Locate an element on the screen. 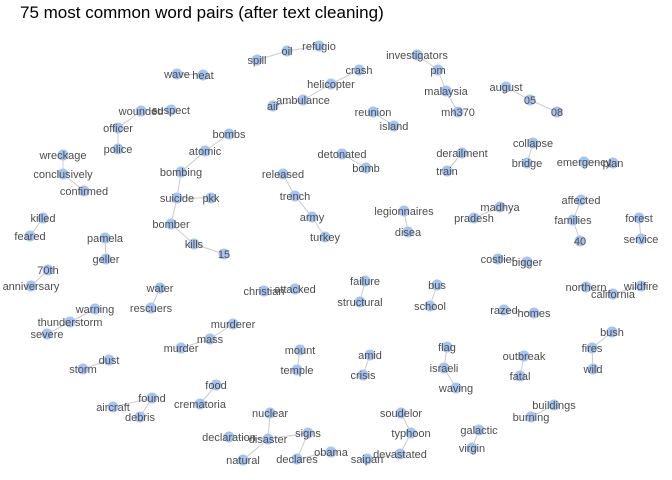 The height and width of the screenshot is (480, 672). node-crisis is located at coordinates (363, 375).